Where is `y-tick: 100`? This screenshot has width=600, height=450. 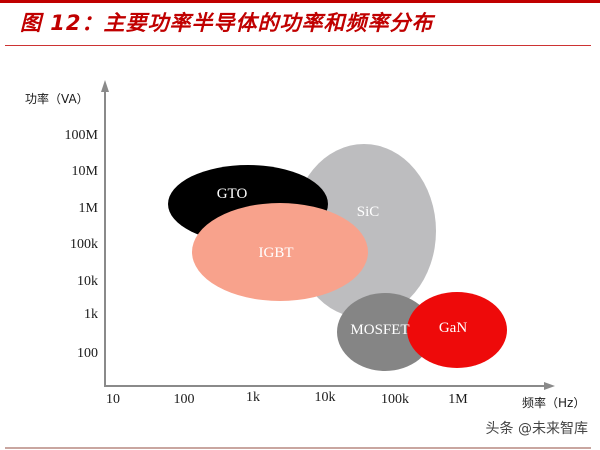 y-tick: 100 is located at coordinates (87, 353).